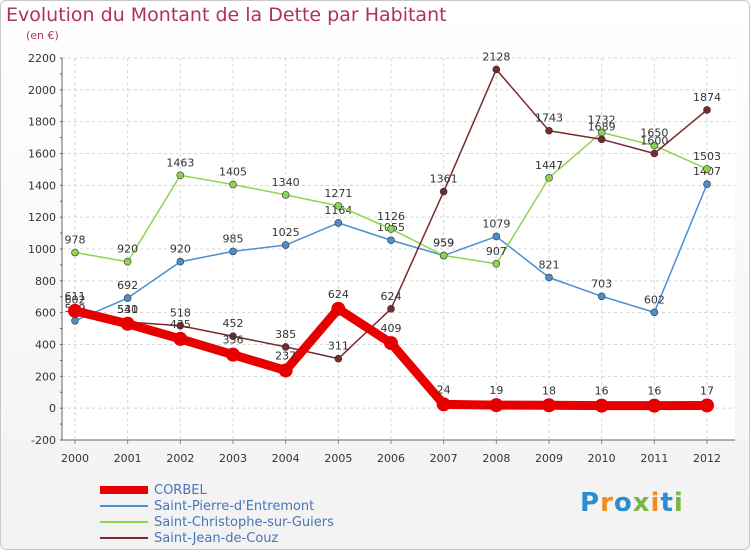 This screenshot has width=750, height=550. What do you see at coordinates (641, 503) in the screenshot?
I see `logo-letter: x` at bounding box center [641, 503].